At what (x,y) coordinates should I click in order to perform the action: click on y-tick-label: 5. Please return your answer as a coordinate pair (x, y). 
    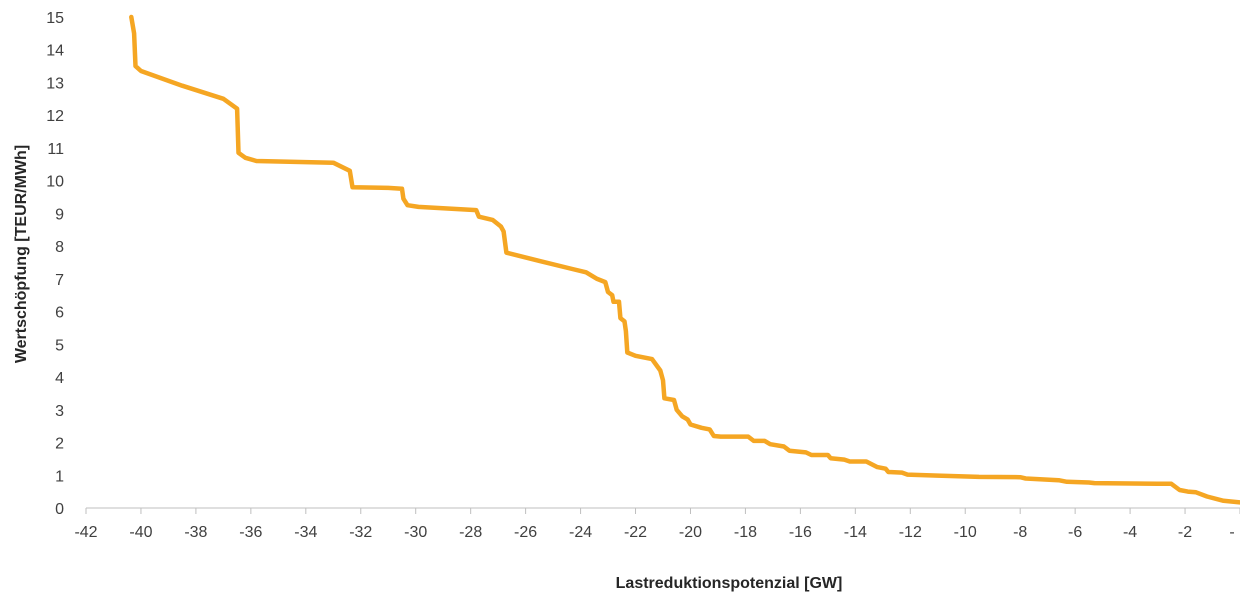
    Looking at the image, I should click on (59, 345).